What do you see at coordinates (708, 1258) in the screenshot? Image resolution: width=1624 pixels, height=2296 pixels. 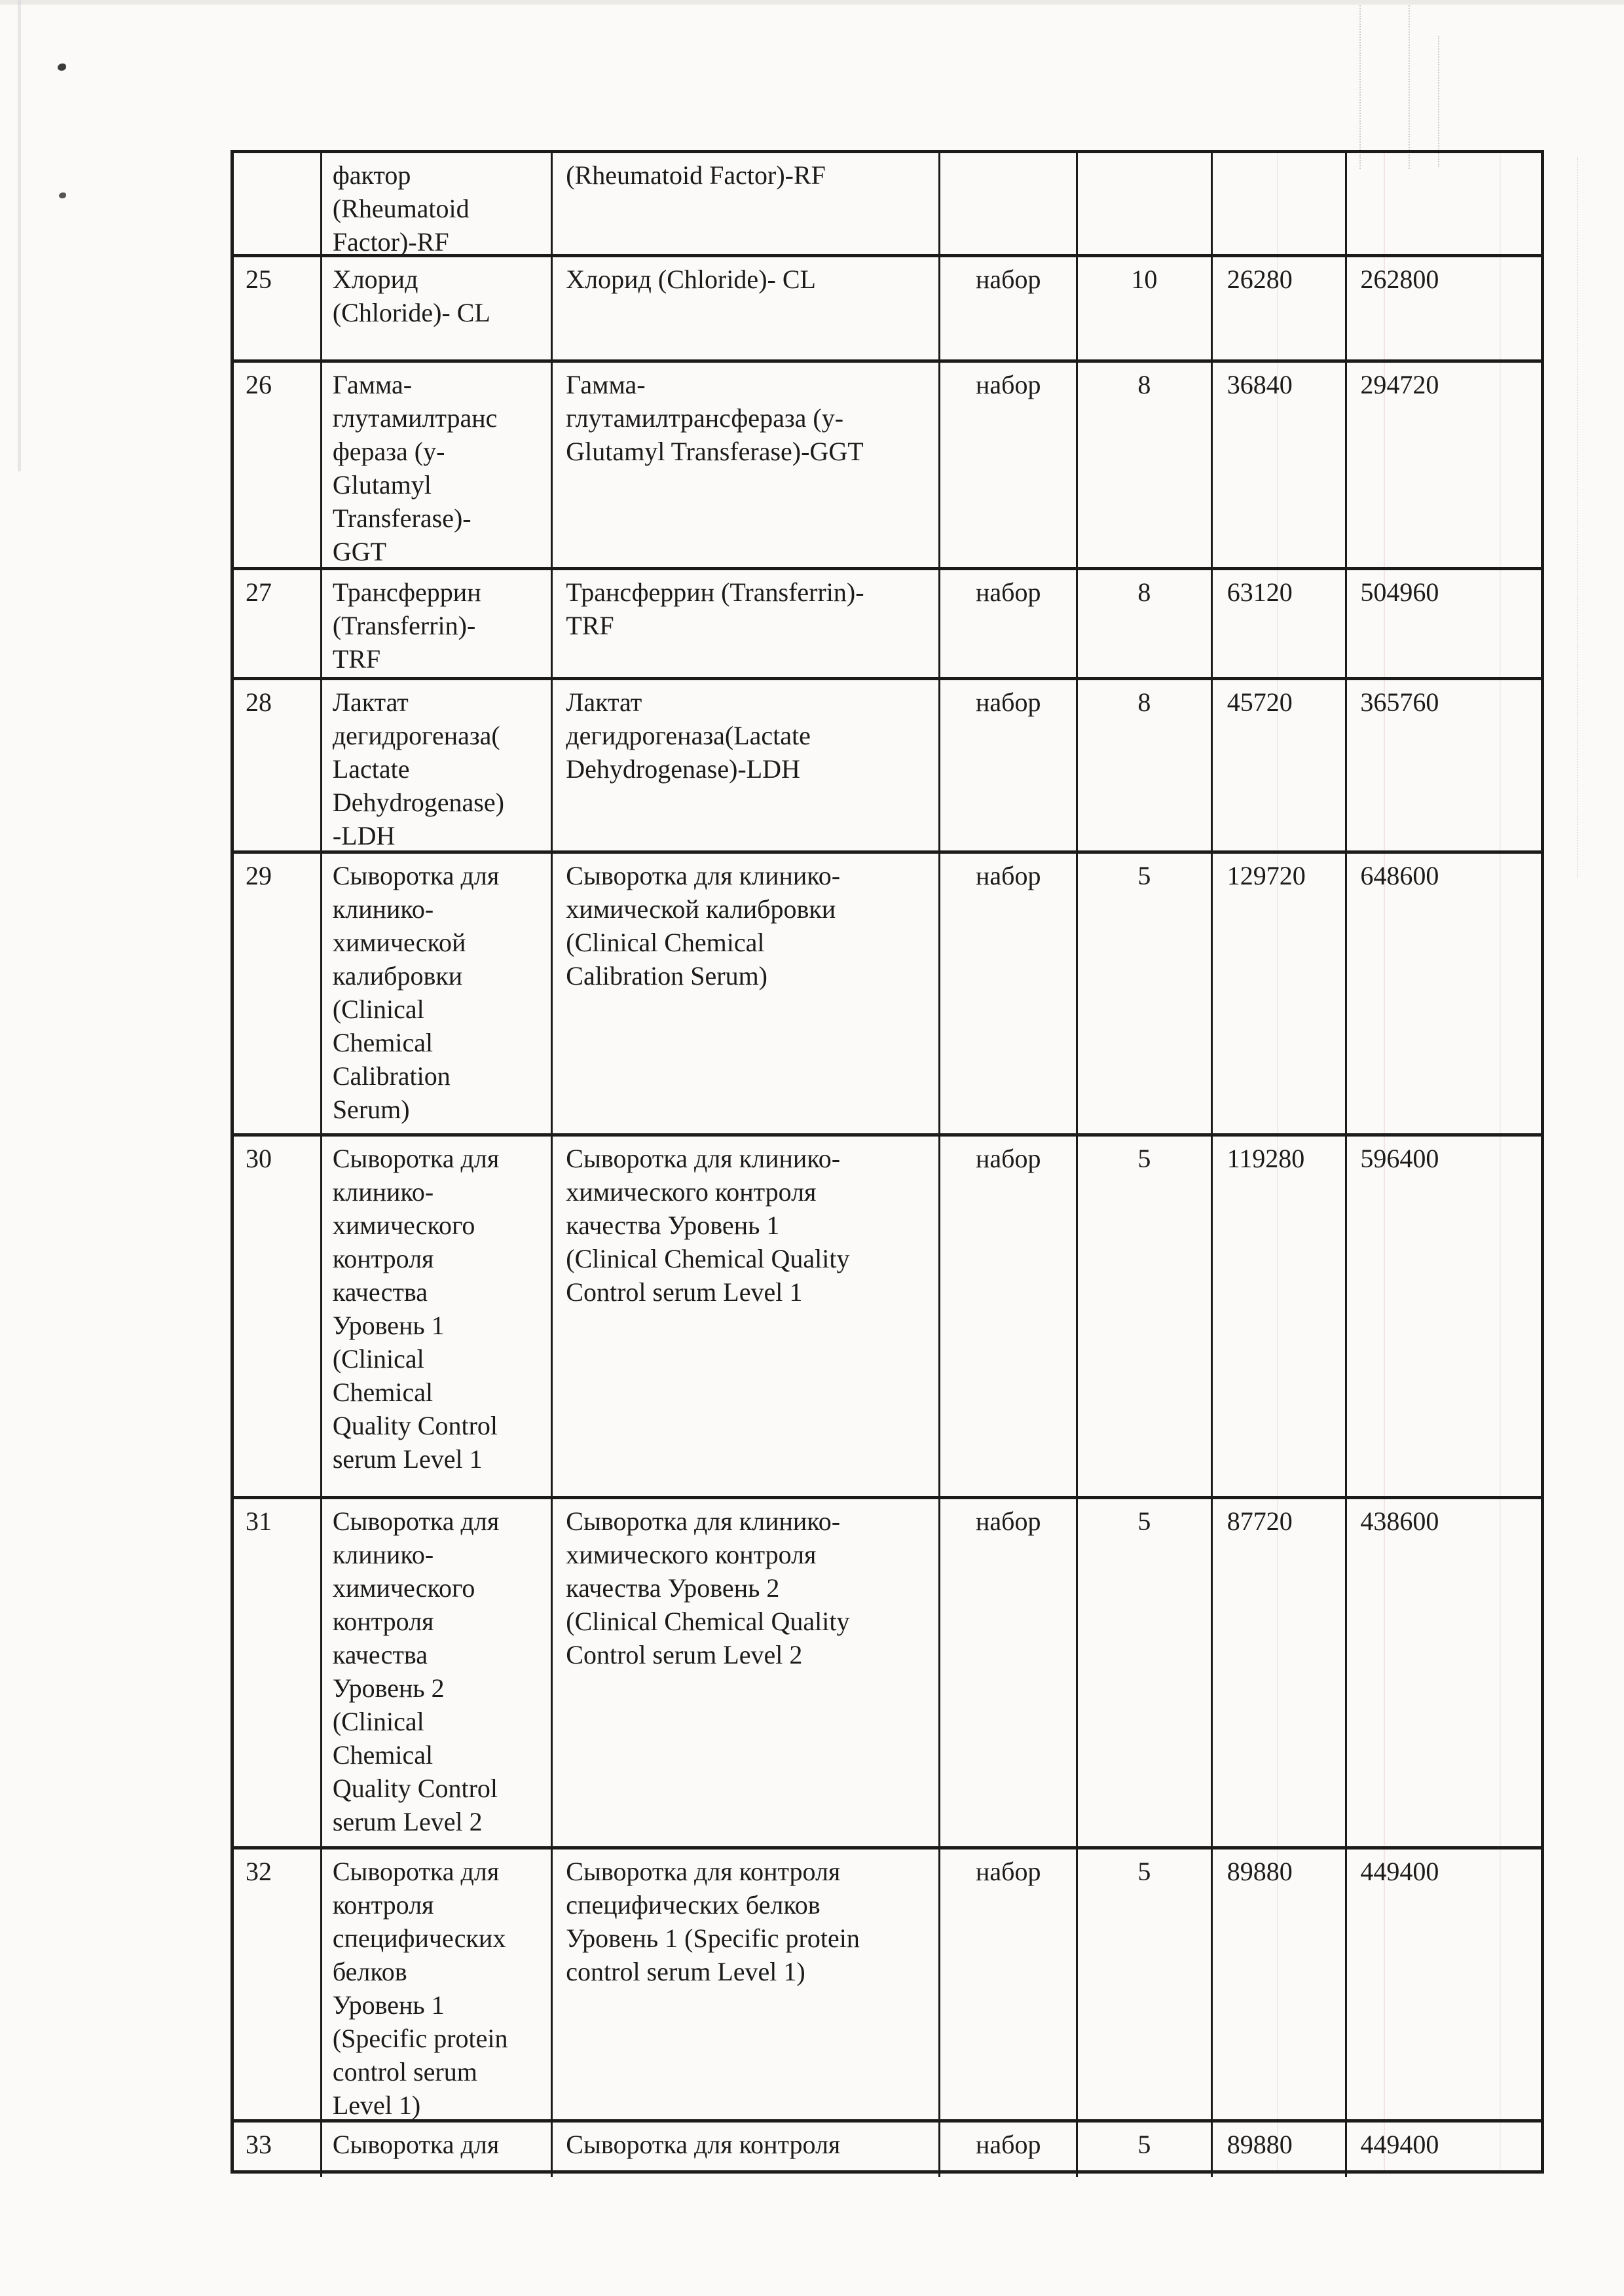 I see `text-line: (Clinical Chemical Quality` at bounding box center [708, 1258].